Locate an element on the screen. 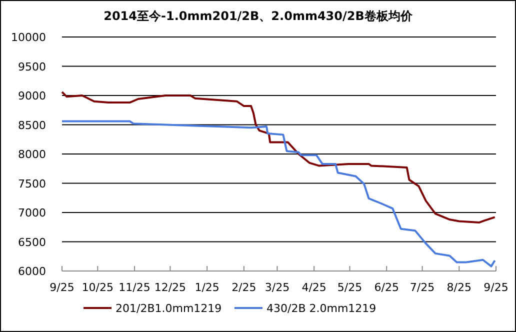 This screenshot has width=516, height=332. x-tick-label: 2/25 is located at coordinates (244, 287).